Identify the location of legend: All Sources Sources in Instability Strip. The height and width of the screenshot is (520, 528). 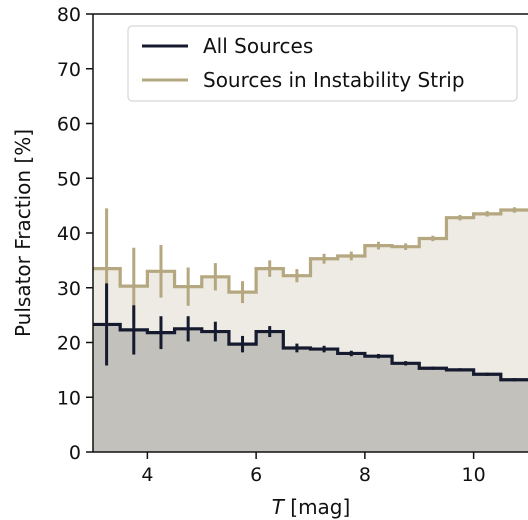
(322, 63).